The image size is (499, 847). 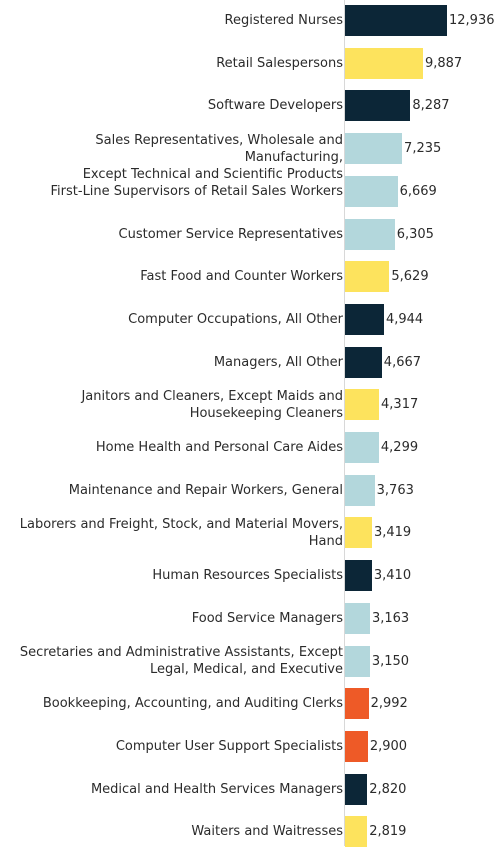 I want to click on value-label: 4,299, so click(x=399, y=447).